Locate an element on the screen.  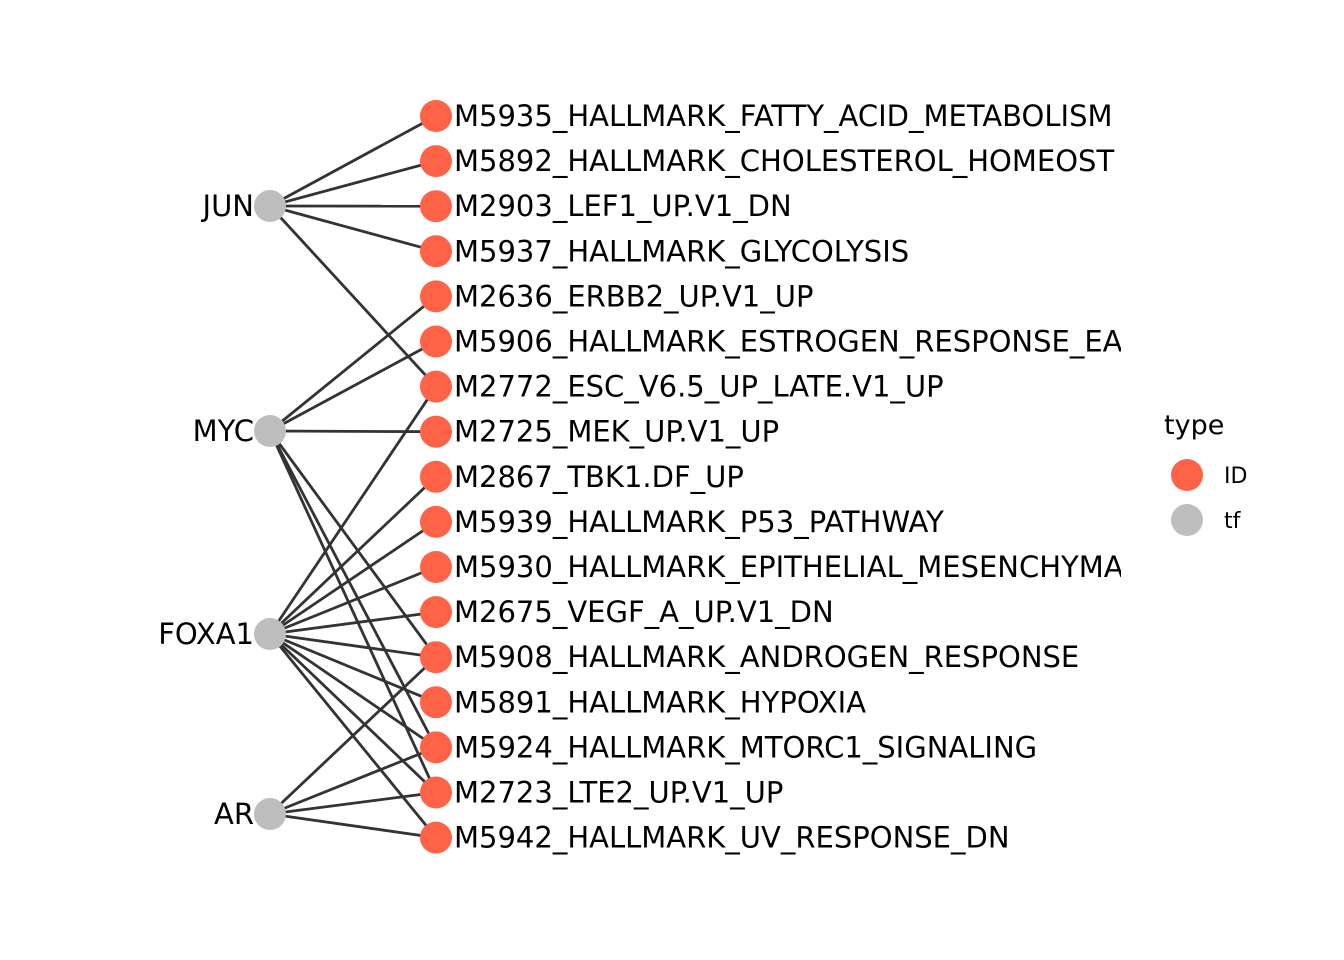
id-node-m2903 is located at coordinates (436, 206).